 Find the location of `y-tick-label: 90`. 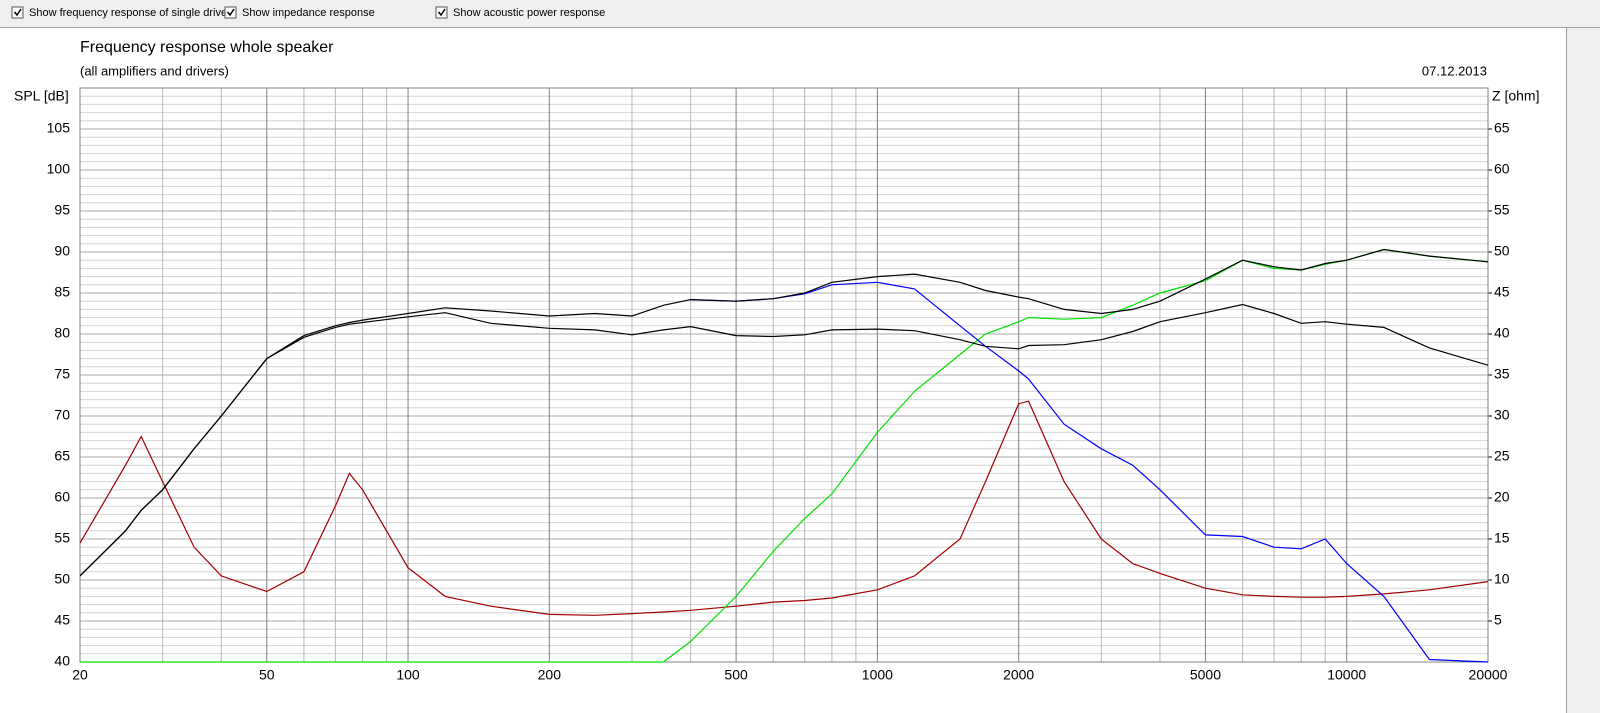

y-tick-label: 90 is located at coordinates (62, 251).